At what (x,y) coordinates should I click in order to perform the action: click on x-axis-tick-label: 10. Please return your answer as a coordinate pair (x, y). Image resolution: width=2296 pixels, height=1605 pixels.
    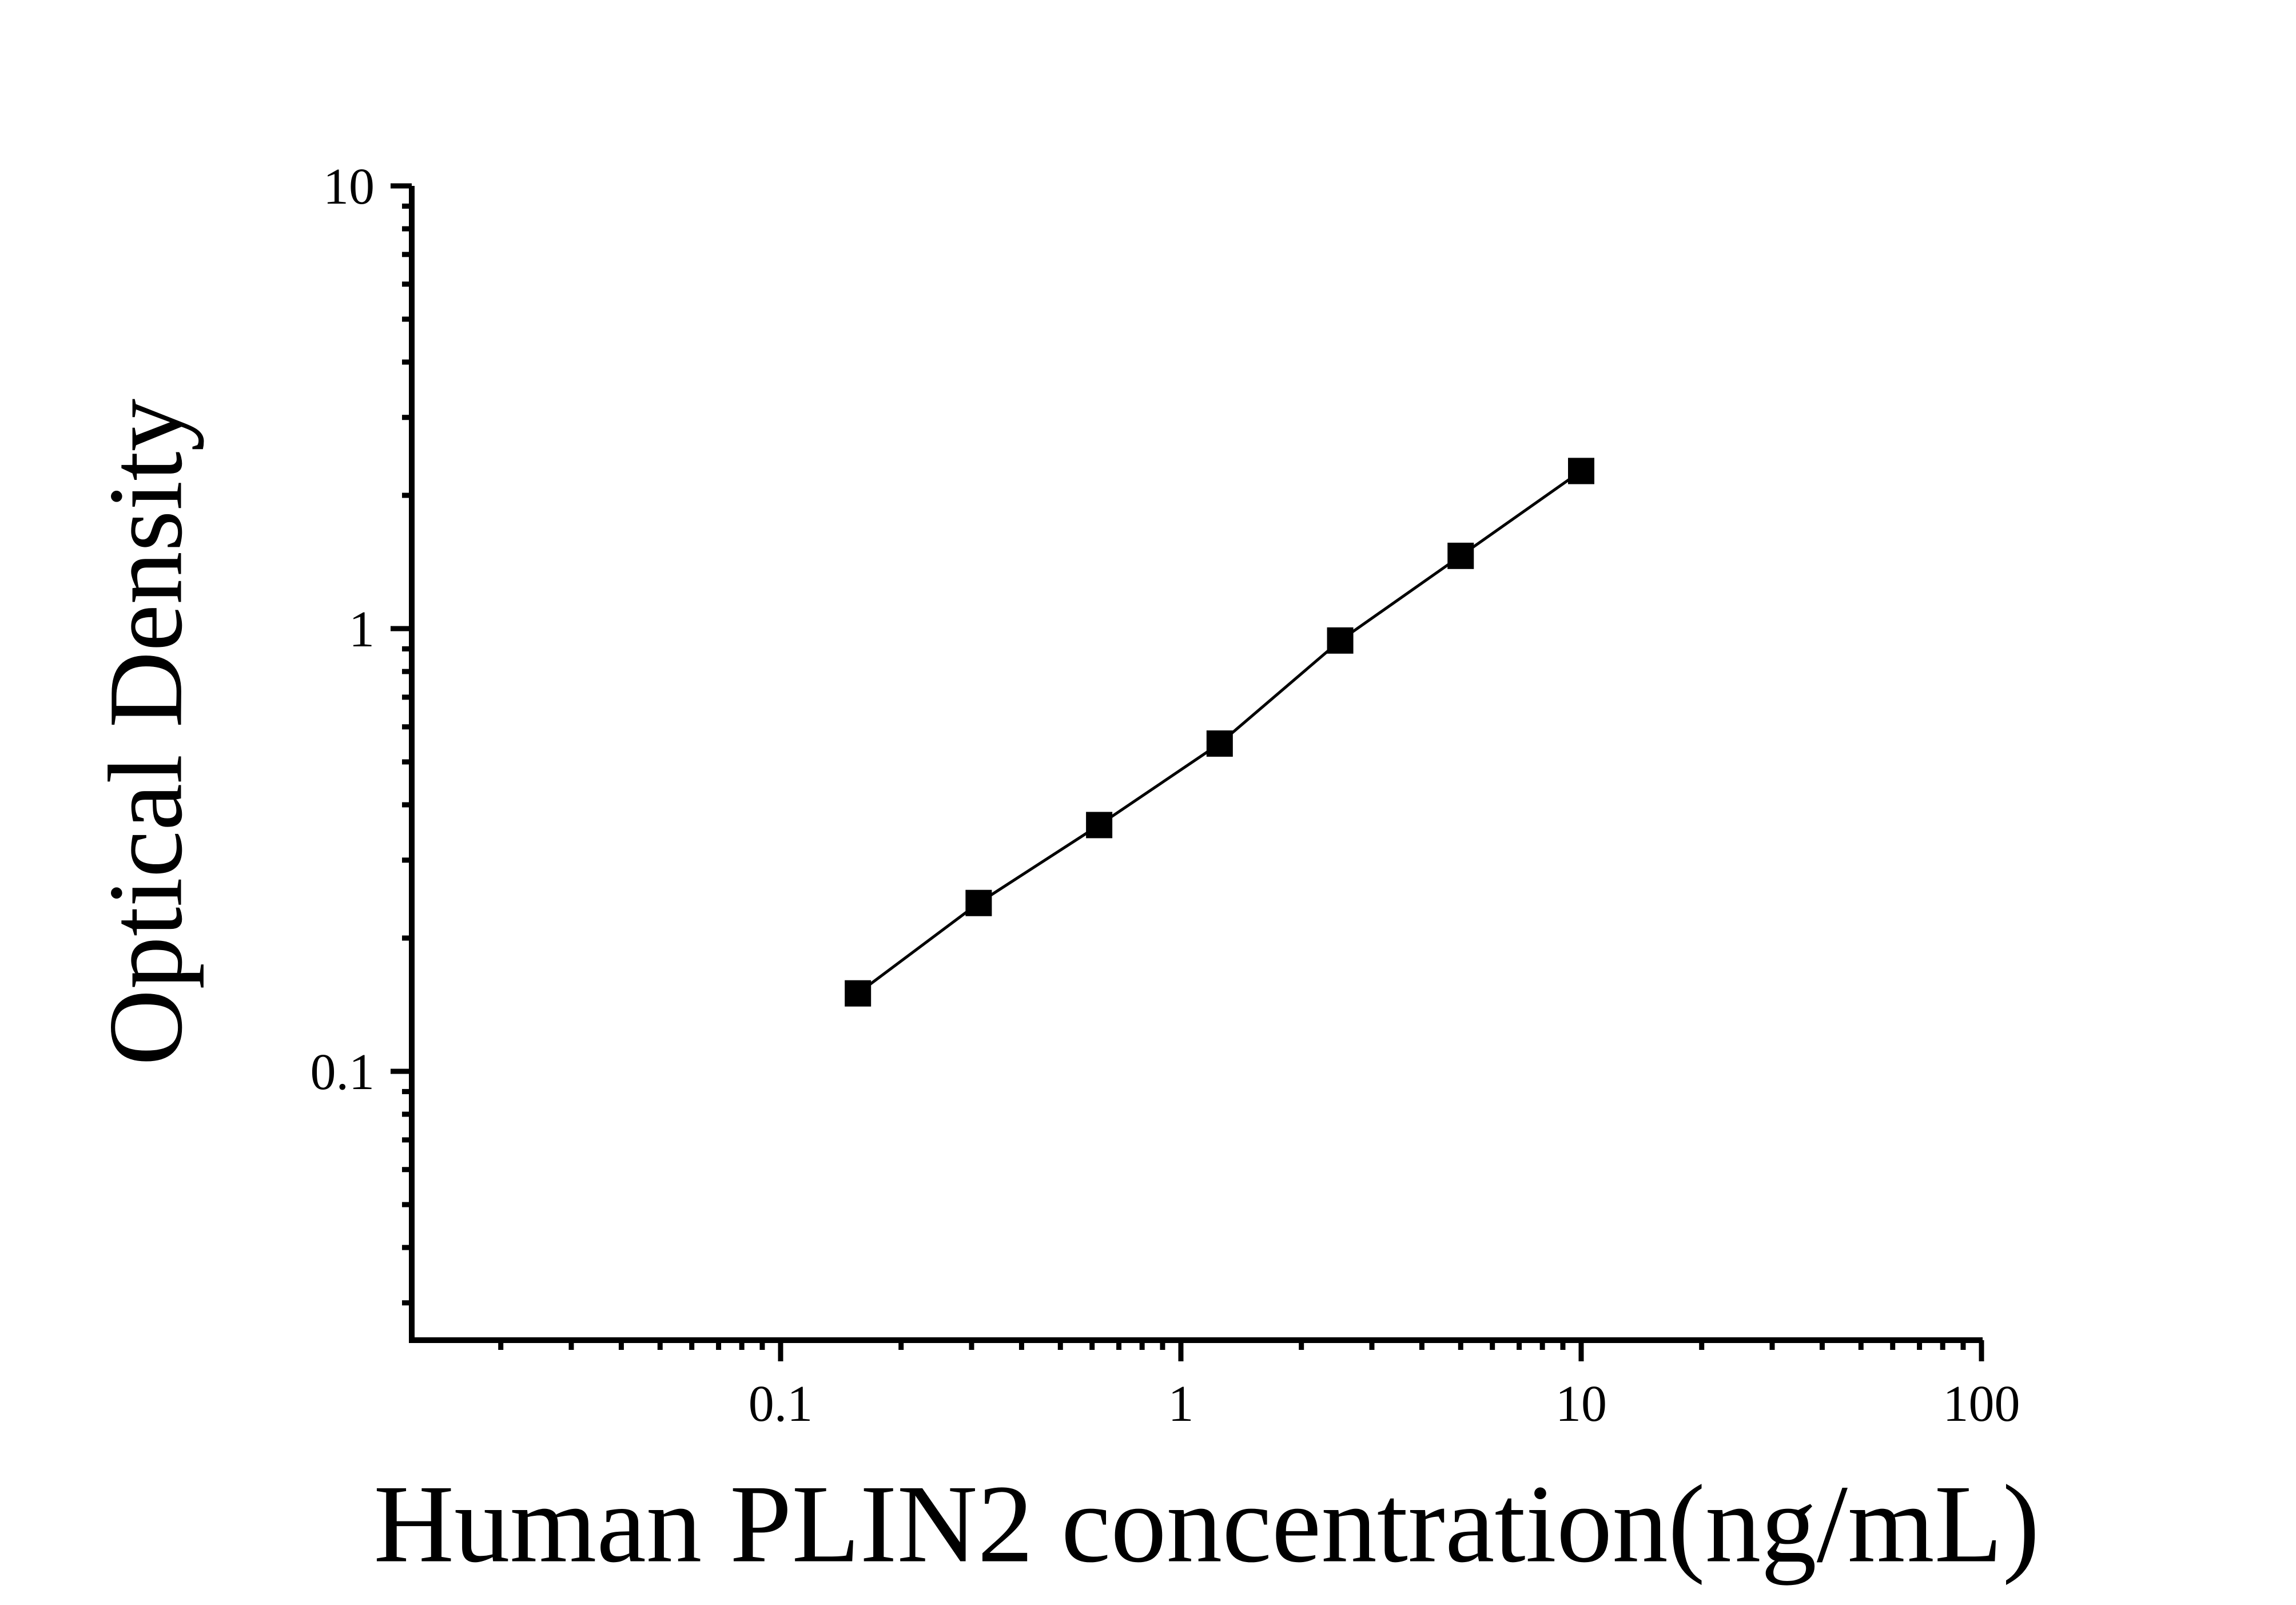
    Looking at the image, I should click on (1581, 1404).